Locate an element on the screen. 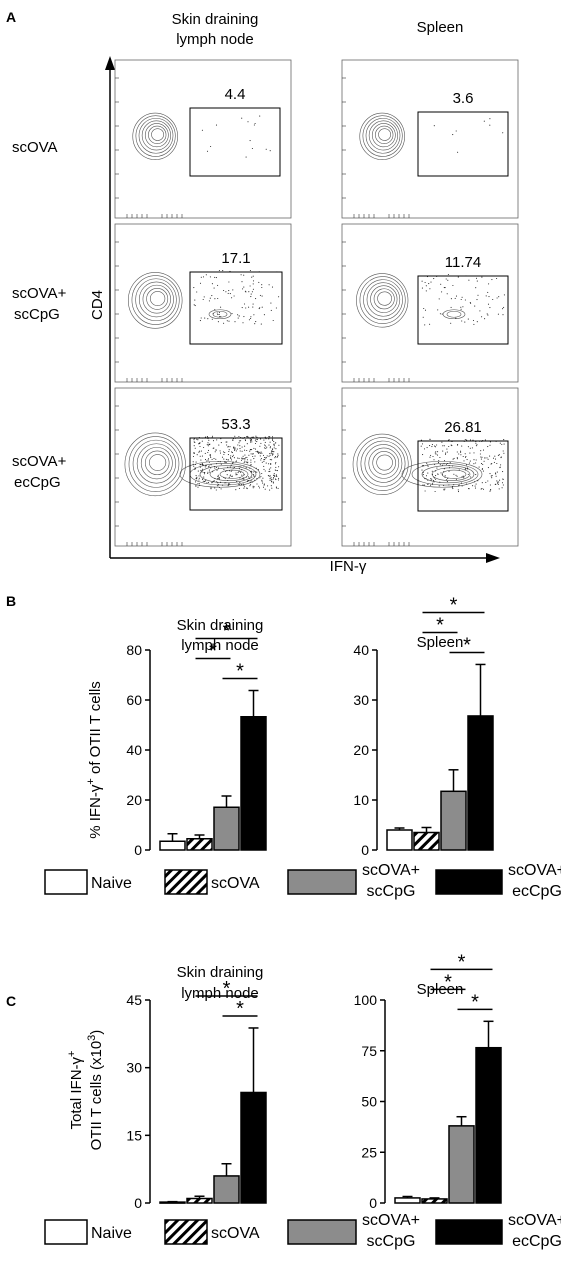  gate-value: 17.1 is located at coordinates (235, 258).